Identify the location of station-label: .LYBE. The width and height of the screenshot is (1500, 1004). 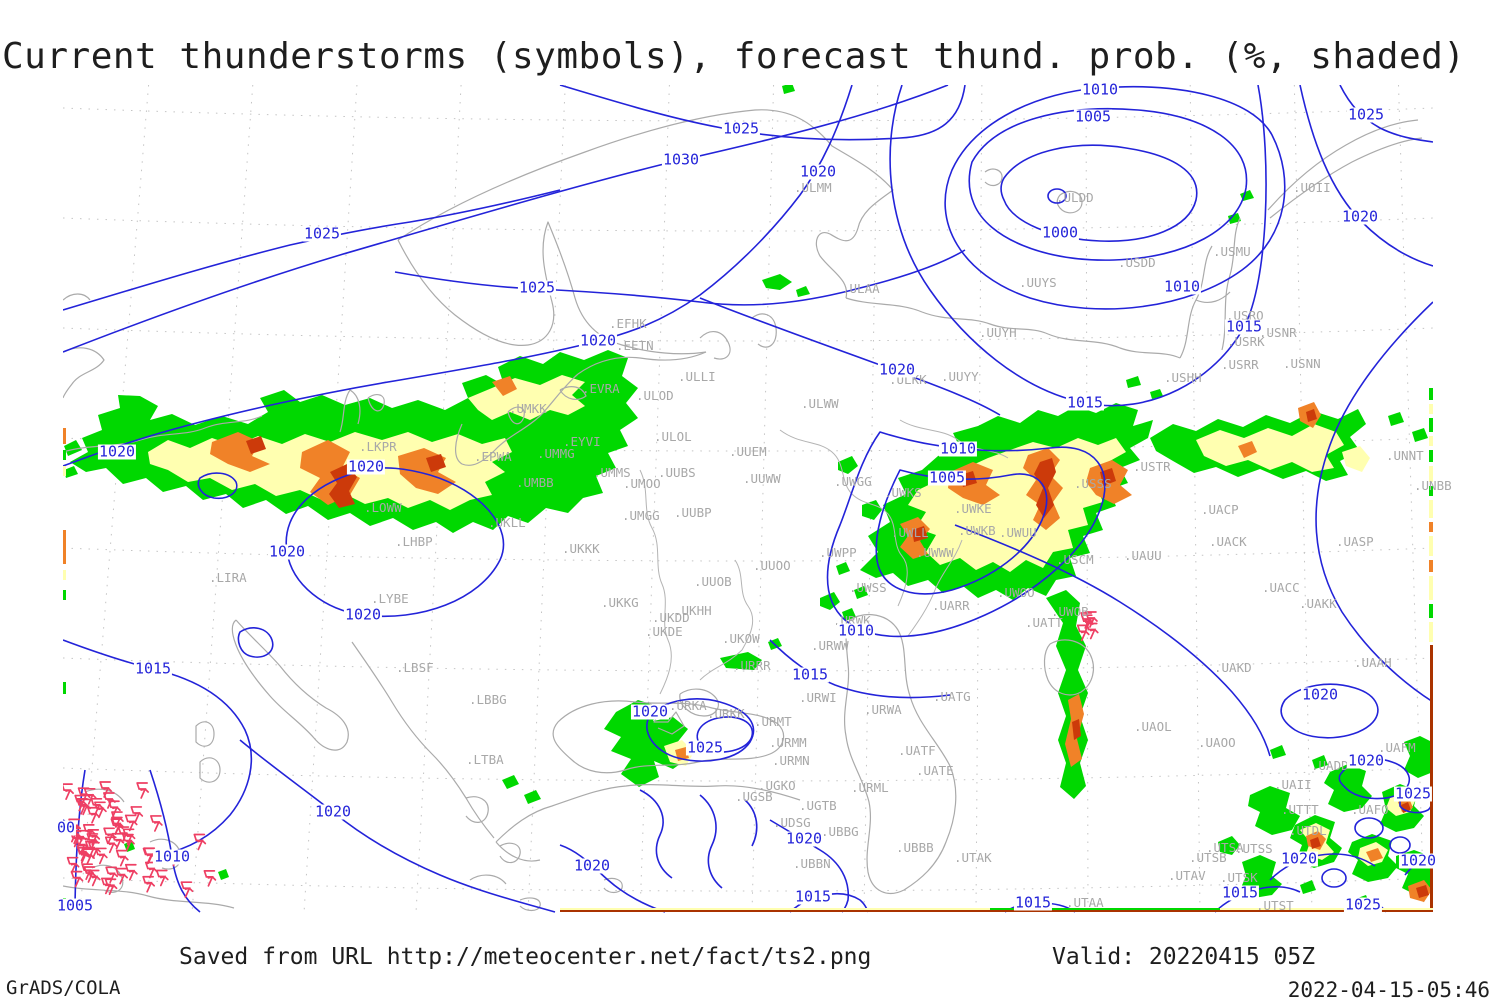
(390, 598).